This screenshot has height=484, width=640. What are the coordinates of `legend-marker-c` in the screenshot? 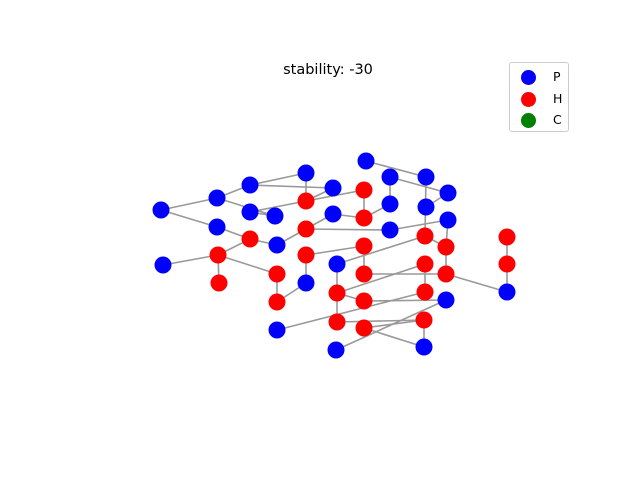 It's located at (528, 120).